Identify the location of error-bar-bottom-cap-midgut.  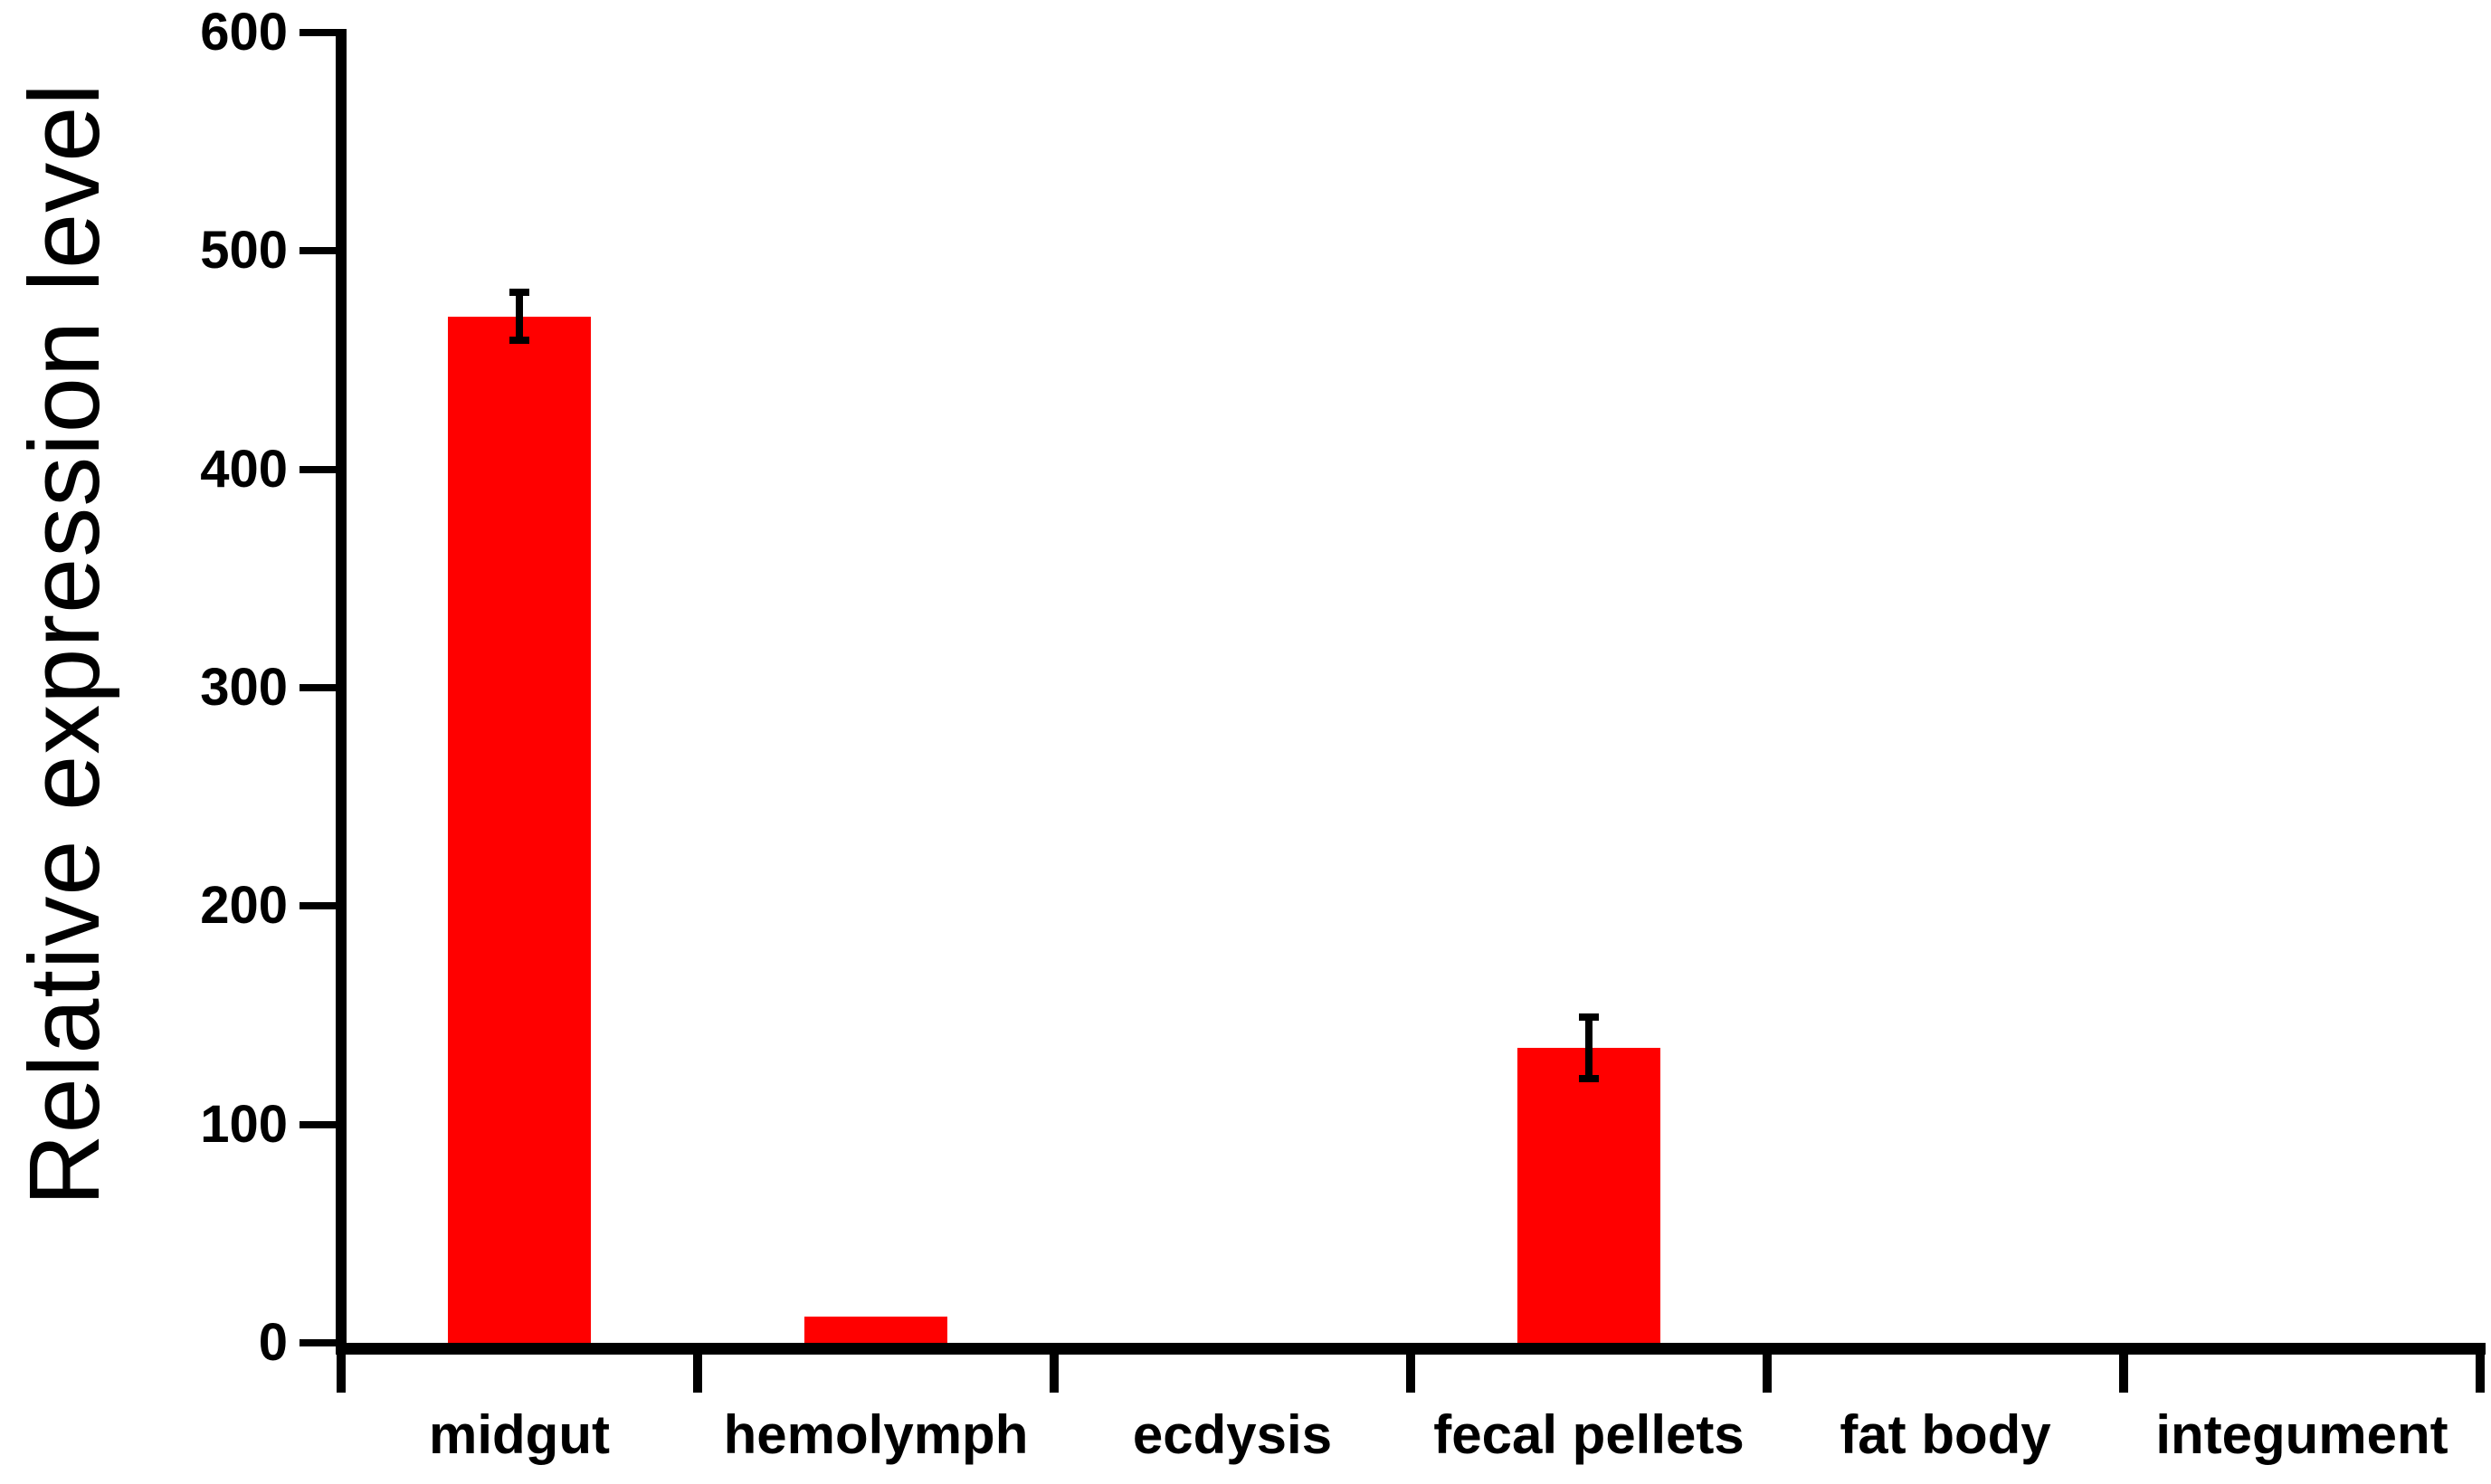
(519, 341).